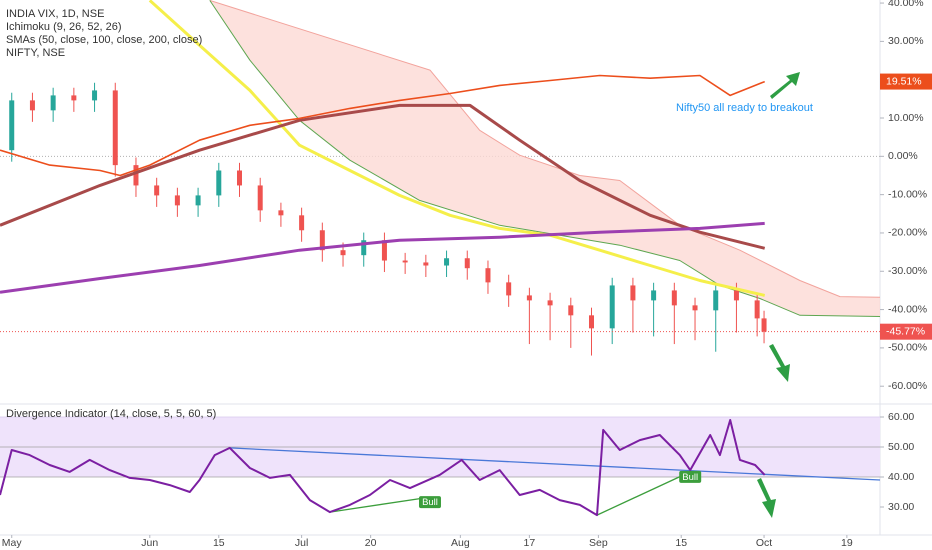 The height and width of the screenshot is (550, 932). Describe the element at coordinates (301, 543) in the screenshot. I see `x-tick-label: Jul` at that location.